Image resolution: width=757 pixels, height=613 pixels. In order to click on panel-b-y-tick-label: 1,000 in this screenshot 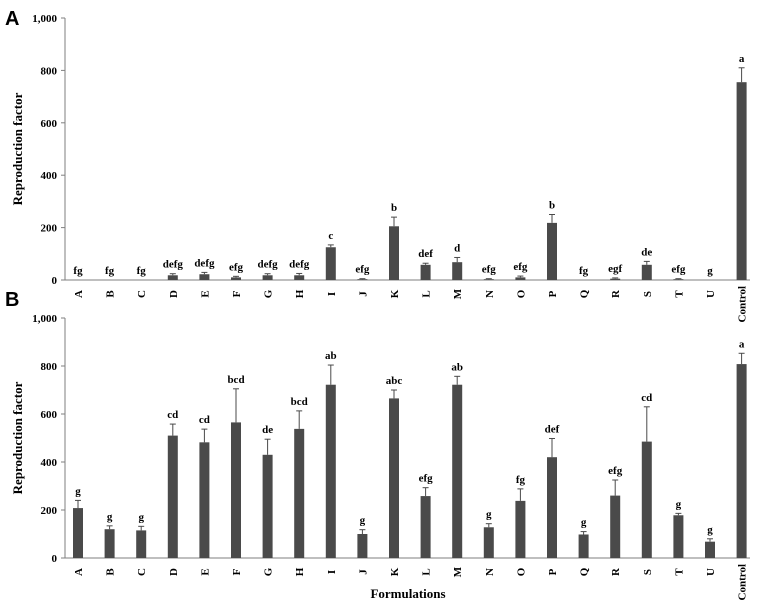, I will do `click(44, 319)`.